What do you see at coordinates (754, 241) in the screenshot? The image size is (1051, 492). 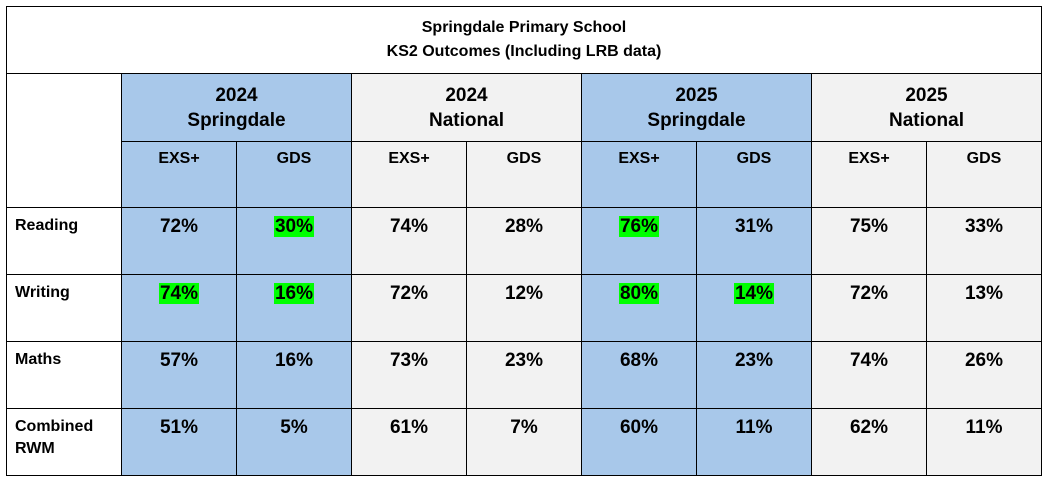 I see `value-cell: 31%` at bounding box center [754, 241].